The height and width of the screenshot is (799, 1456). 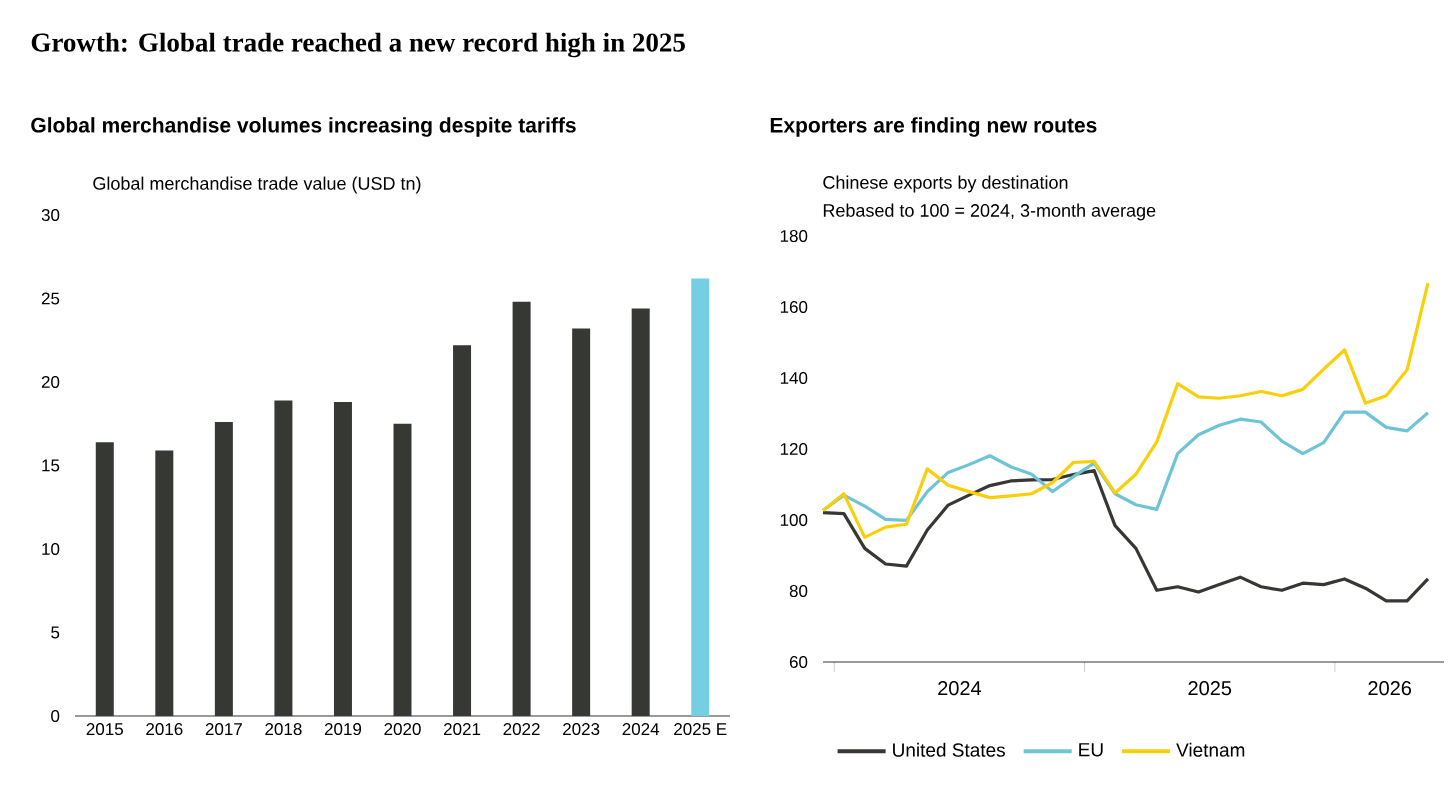 I want to click on y-tick-label: 100, so click(x=794, y=520).